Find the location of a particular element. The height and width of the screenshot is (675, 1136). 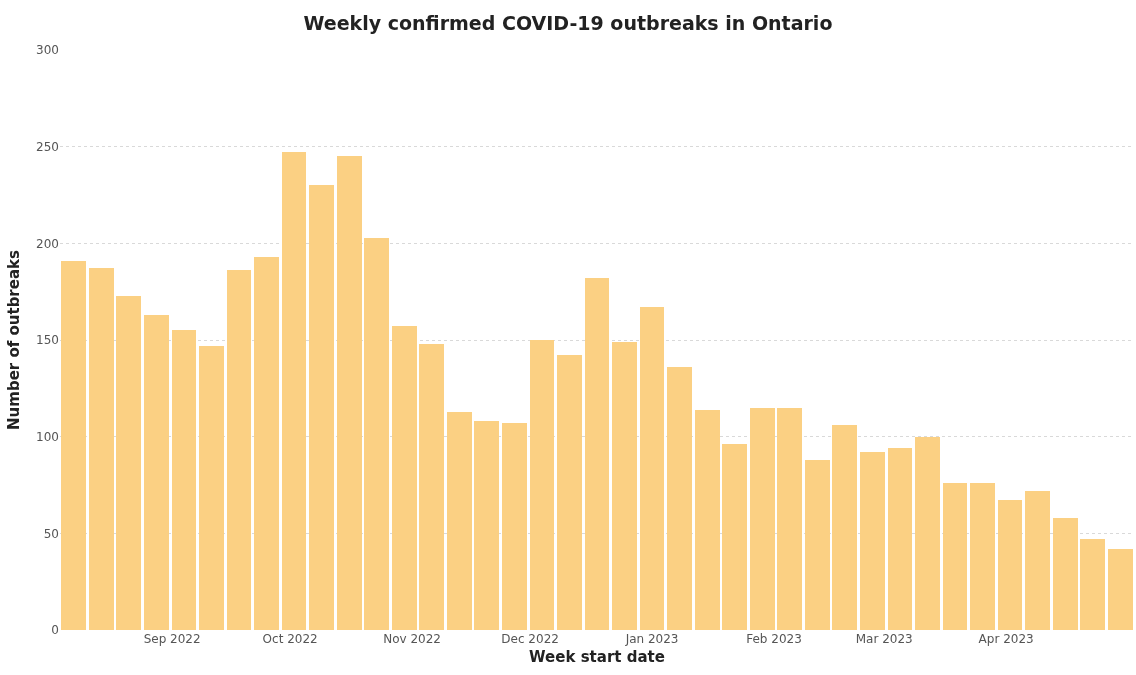

y-tick-label: 100 is located at coordinates (47, 436).